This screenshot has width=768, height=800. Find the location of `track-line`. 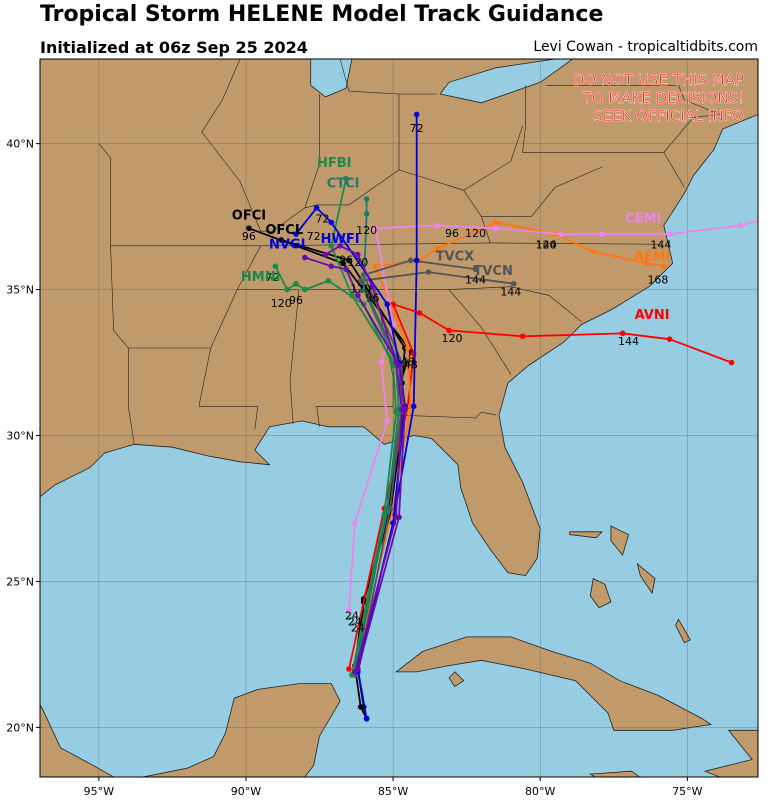

track-line is located at coordinates (336, 470).